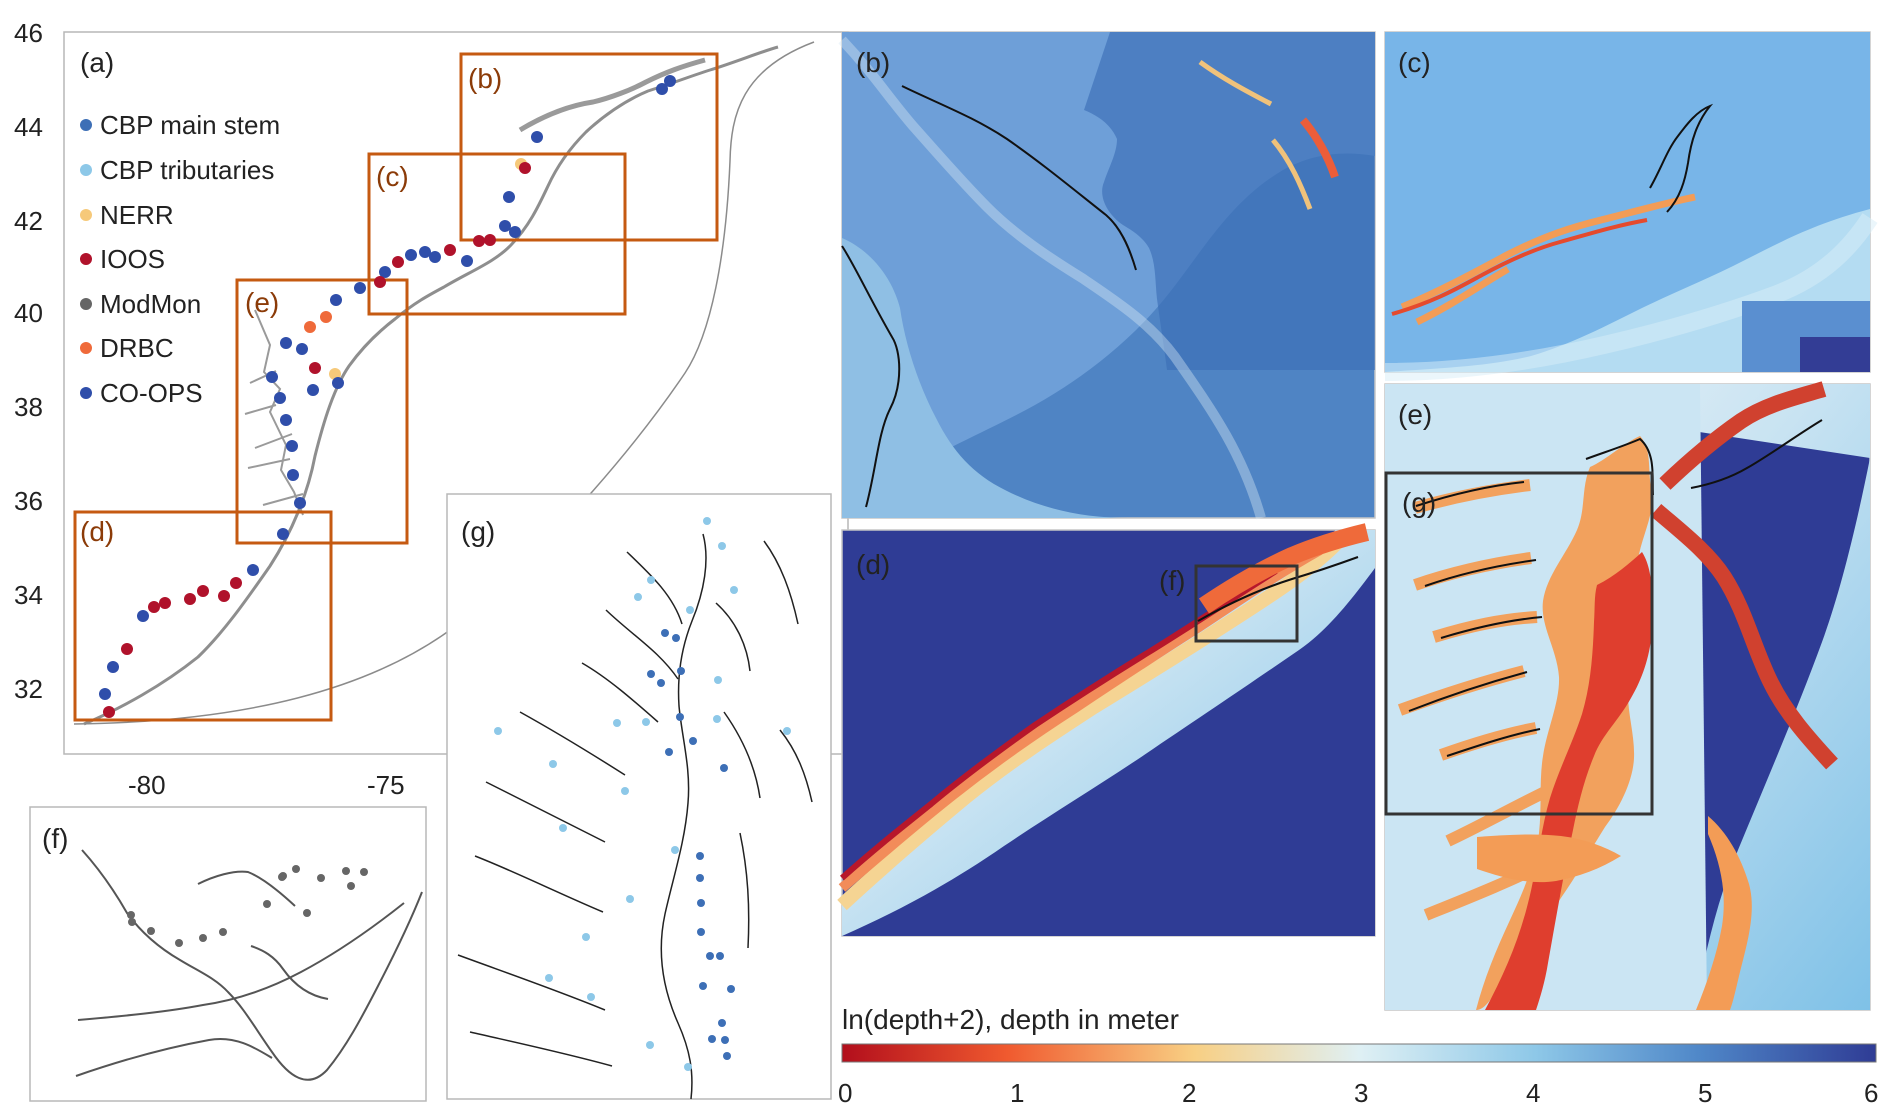 The width and height of the screenshot is (1892, 1112). Describe the element at coordinates (28, 221) in the screenshot. I see `y-tick-42: 42` at that location.